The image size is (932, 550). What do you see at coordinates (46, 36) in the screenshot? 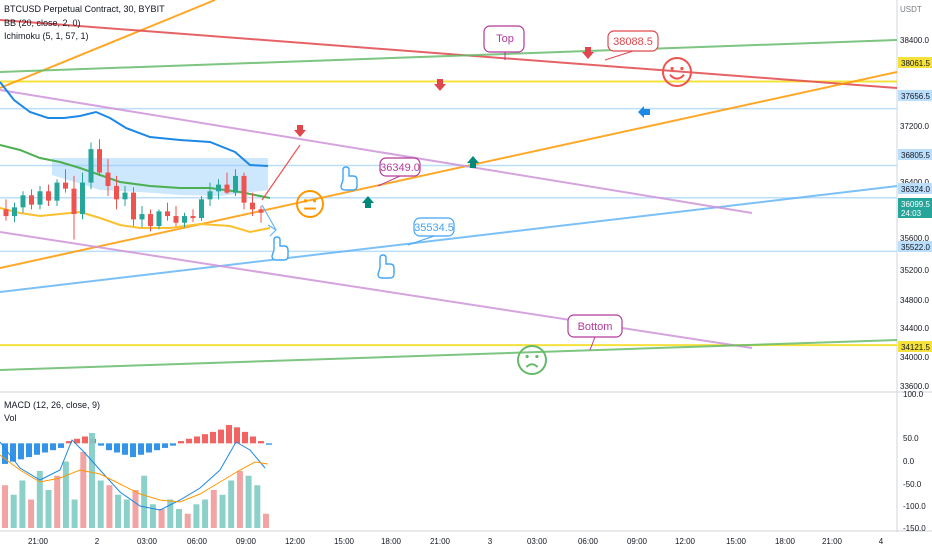
I see `legend-ichimoku: Ichimoku (5, 1, 57, 1)` at bounding box center [46, 36].